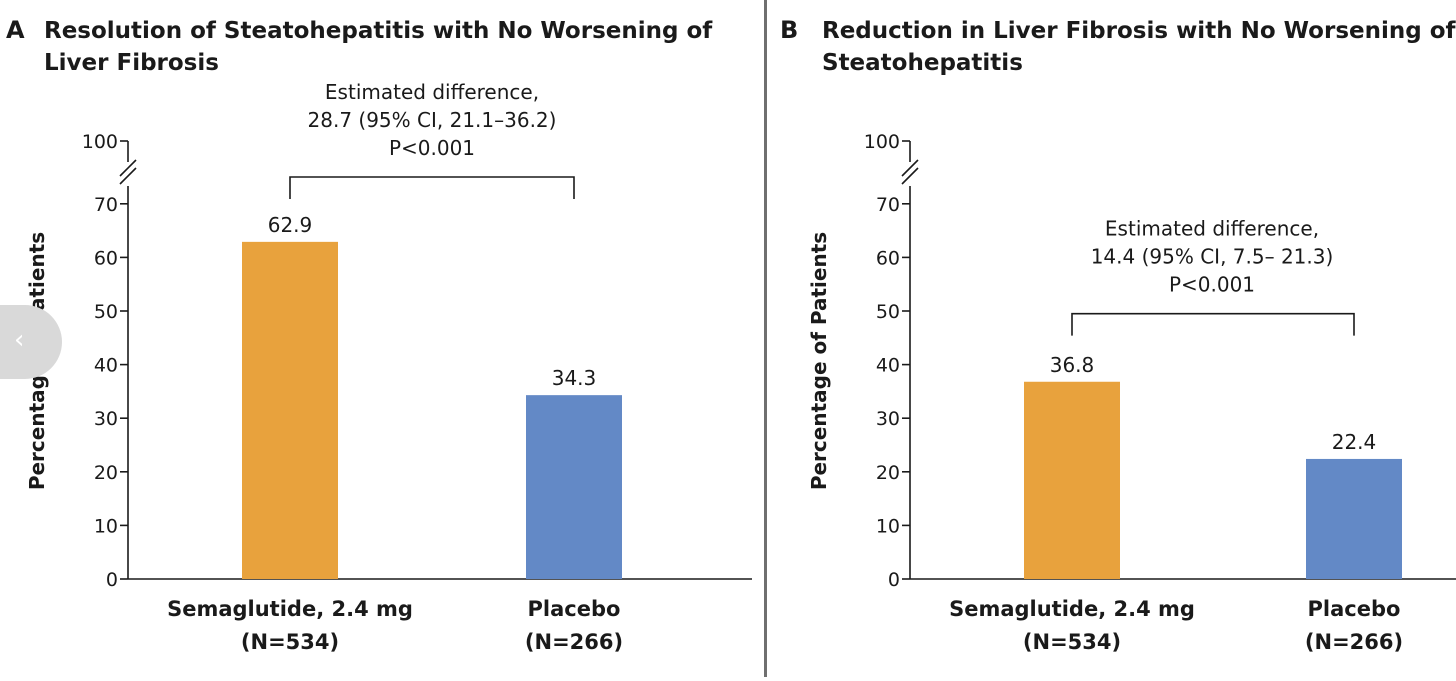 Image resolution: width=1456 pixels, height=681 pixels. I want to click on difference-annotation-line: 28.7 (95% CI, 21.1–36.2), so click(432, 120).